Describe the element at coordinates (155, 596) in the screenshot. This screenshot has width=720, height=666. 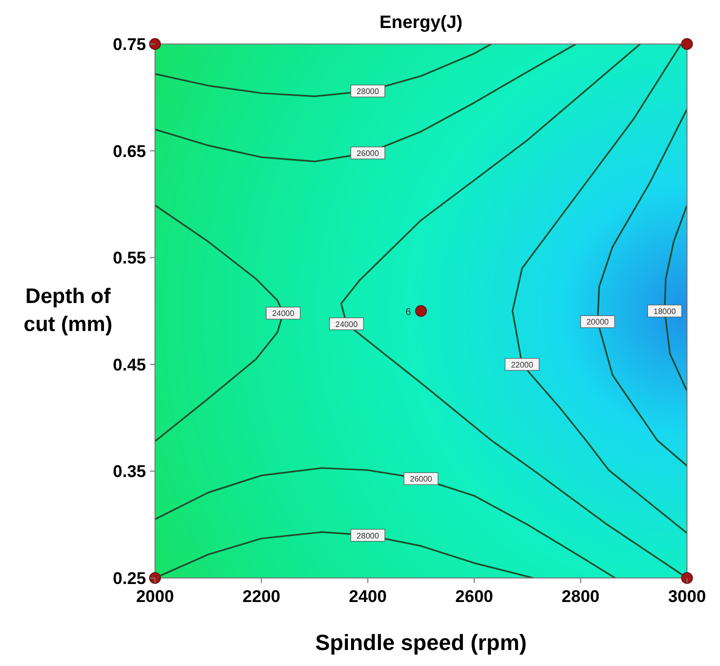
I see `x-tick-label: 2000` at that location.